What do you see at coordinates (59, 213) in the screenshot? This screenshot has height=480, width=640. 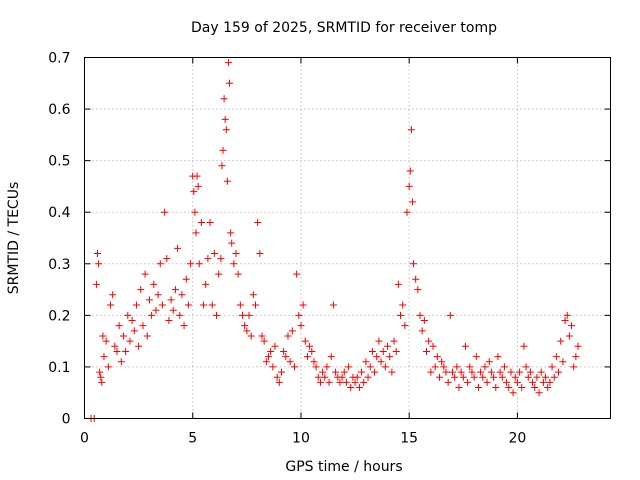 I see `y-tick-label: 0.4` at bounding box center [59, 213].